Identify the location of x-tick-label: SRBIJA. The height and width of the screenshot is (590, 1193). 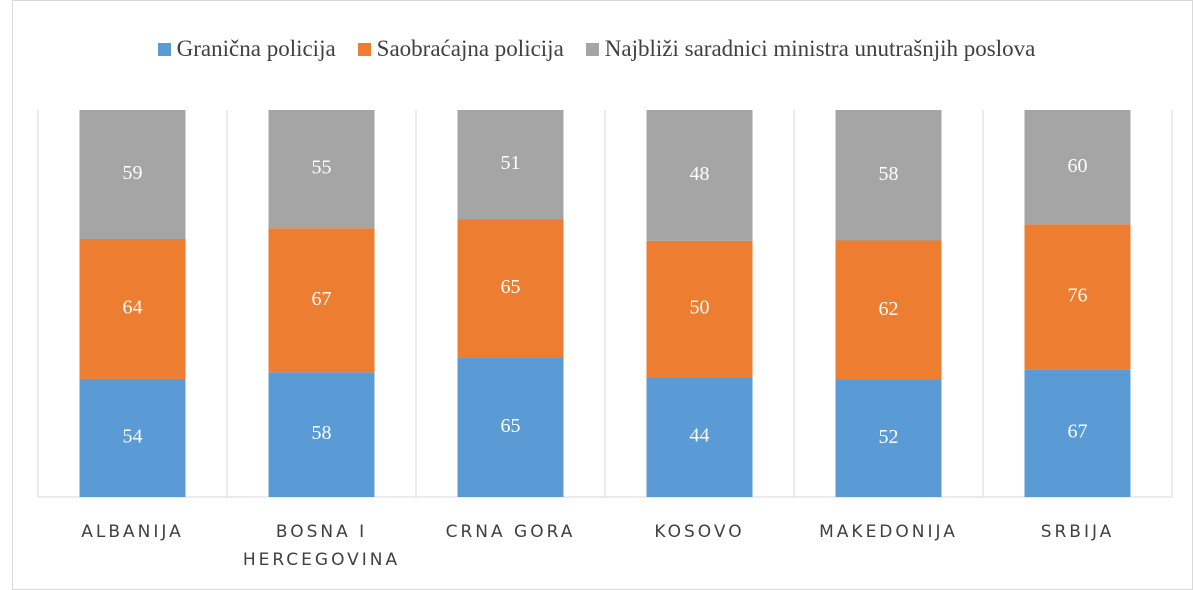
(1077, 532).